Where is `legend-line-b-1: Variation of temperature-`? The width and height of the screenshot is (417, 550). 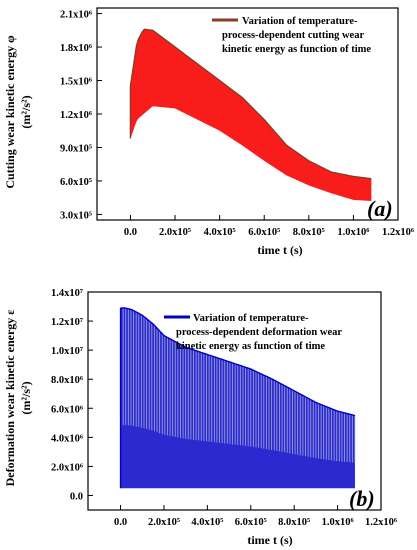
legend-line-b-1: Variation of temperature- is located at coordinates (251, 318).